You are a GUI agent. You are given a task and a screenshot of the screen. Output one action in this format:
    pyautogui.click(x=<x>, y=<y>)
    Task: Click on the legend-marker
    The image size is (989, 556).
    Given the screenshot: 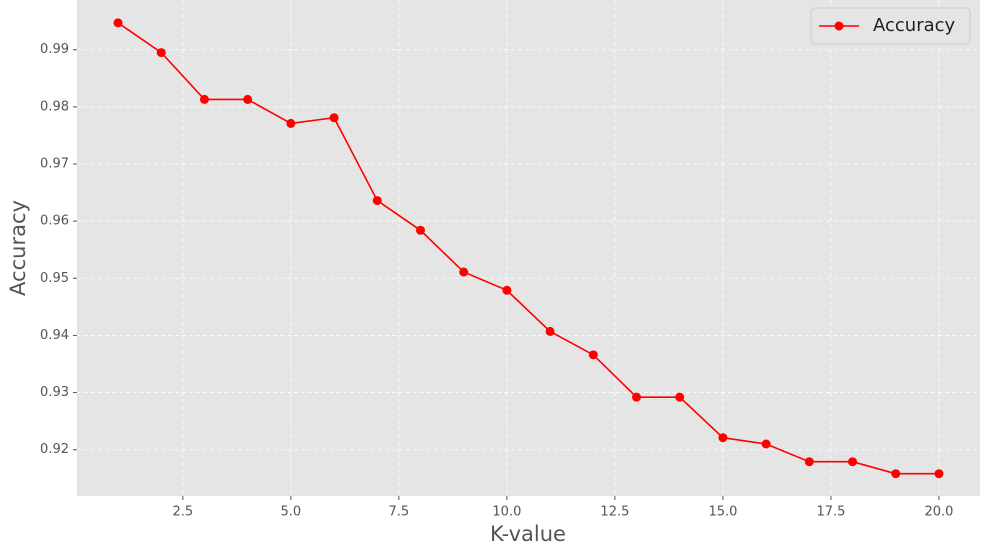 What is the action you would take?
    pyautogui.click(x=839, y=26)
    